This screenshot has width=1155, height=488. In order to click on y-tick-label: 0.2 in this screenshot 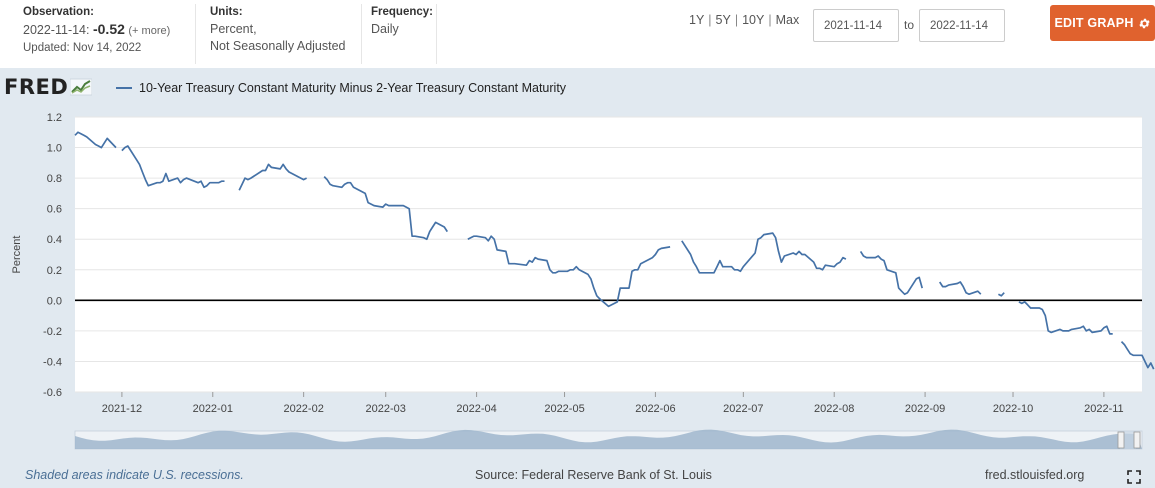, I will do `click(54, 271)`.